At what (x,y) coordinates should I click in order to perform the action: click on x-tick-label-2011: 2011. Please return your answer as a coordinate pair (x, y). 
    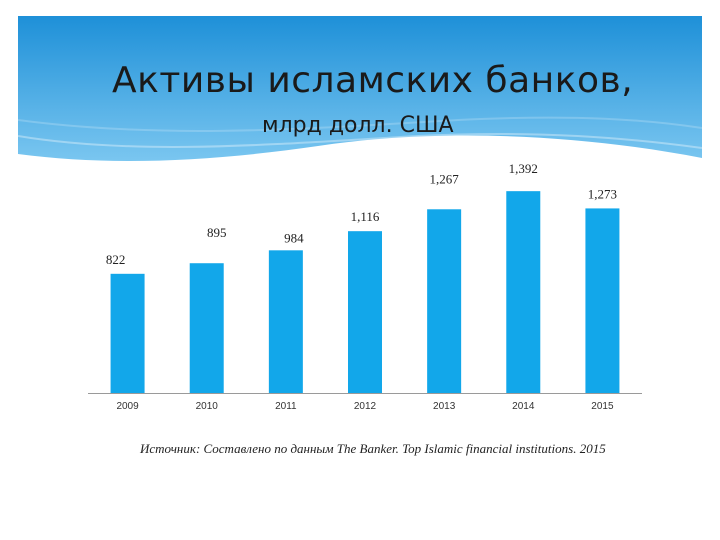
    Looking at the image, I should click on (286, 406).